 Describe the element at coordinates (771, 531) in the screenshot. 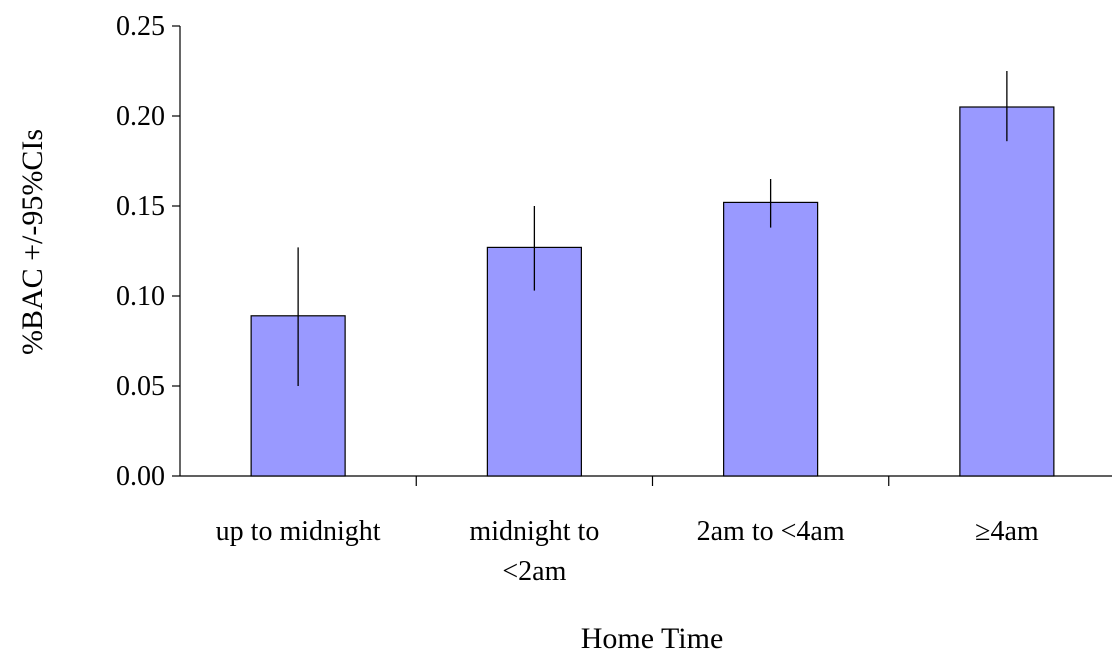

I see `x-tick-label: 2am to <4am` at that location.